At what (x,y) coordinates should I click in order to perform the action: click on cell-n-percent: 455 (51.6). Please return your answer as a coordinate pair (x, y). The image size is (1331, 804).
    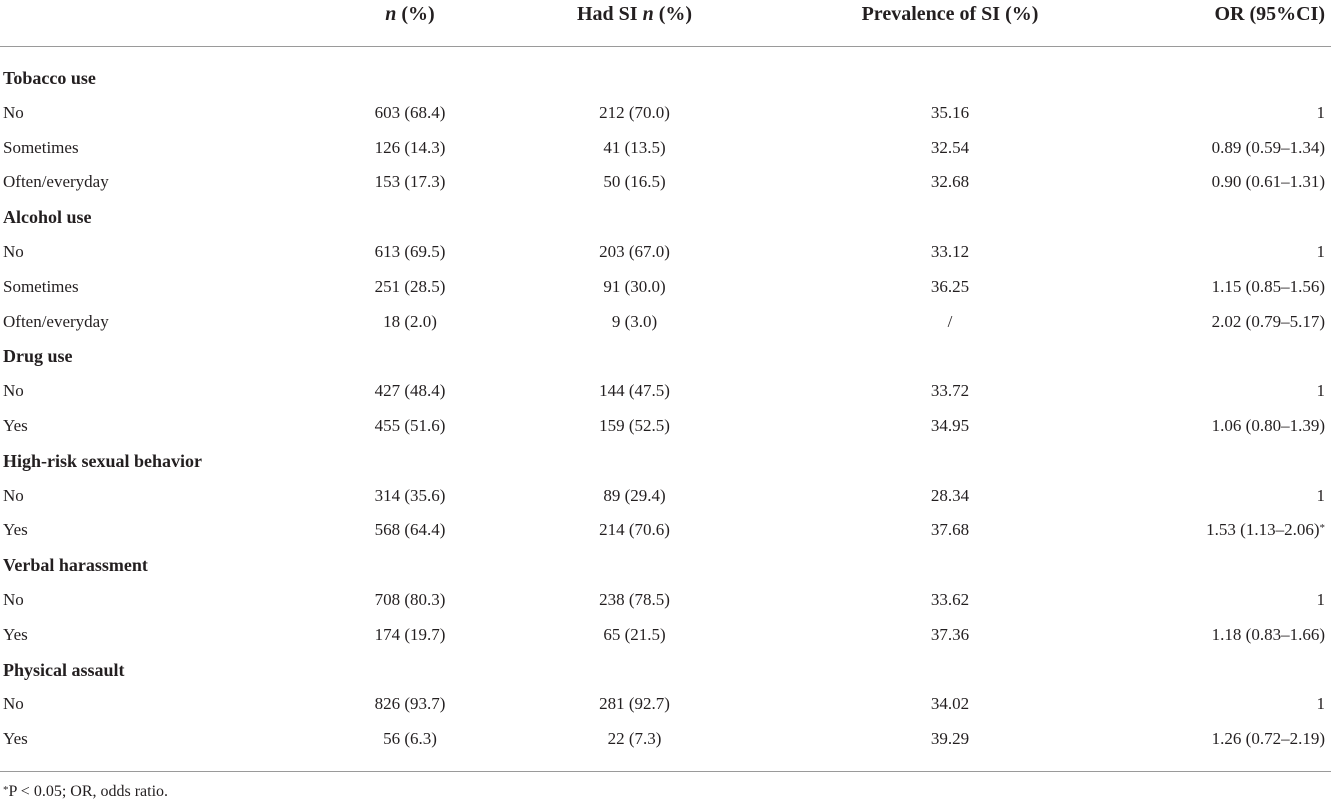
    Looking at the image, I should click on (410, 425).